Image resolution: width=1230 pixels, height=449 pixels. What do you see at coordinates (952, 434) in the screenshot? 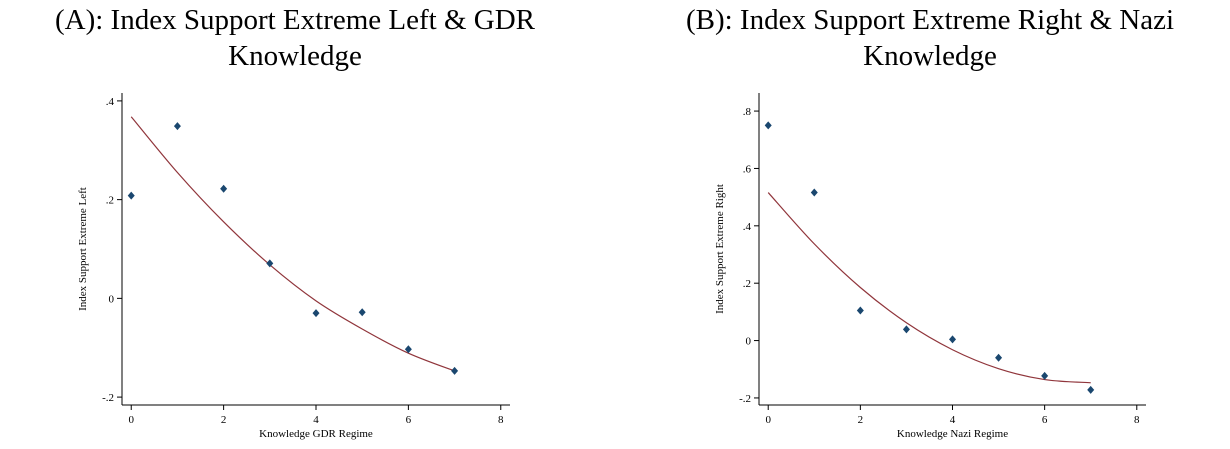
I see `x-axis-label: Knowledge Nazi Regime` at bounding box center [952, 434].